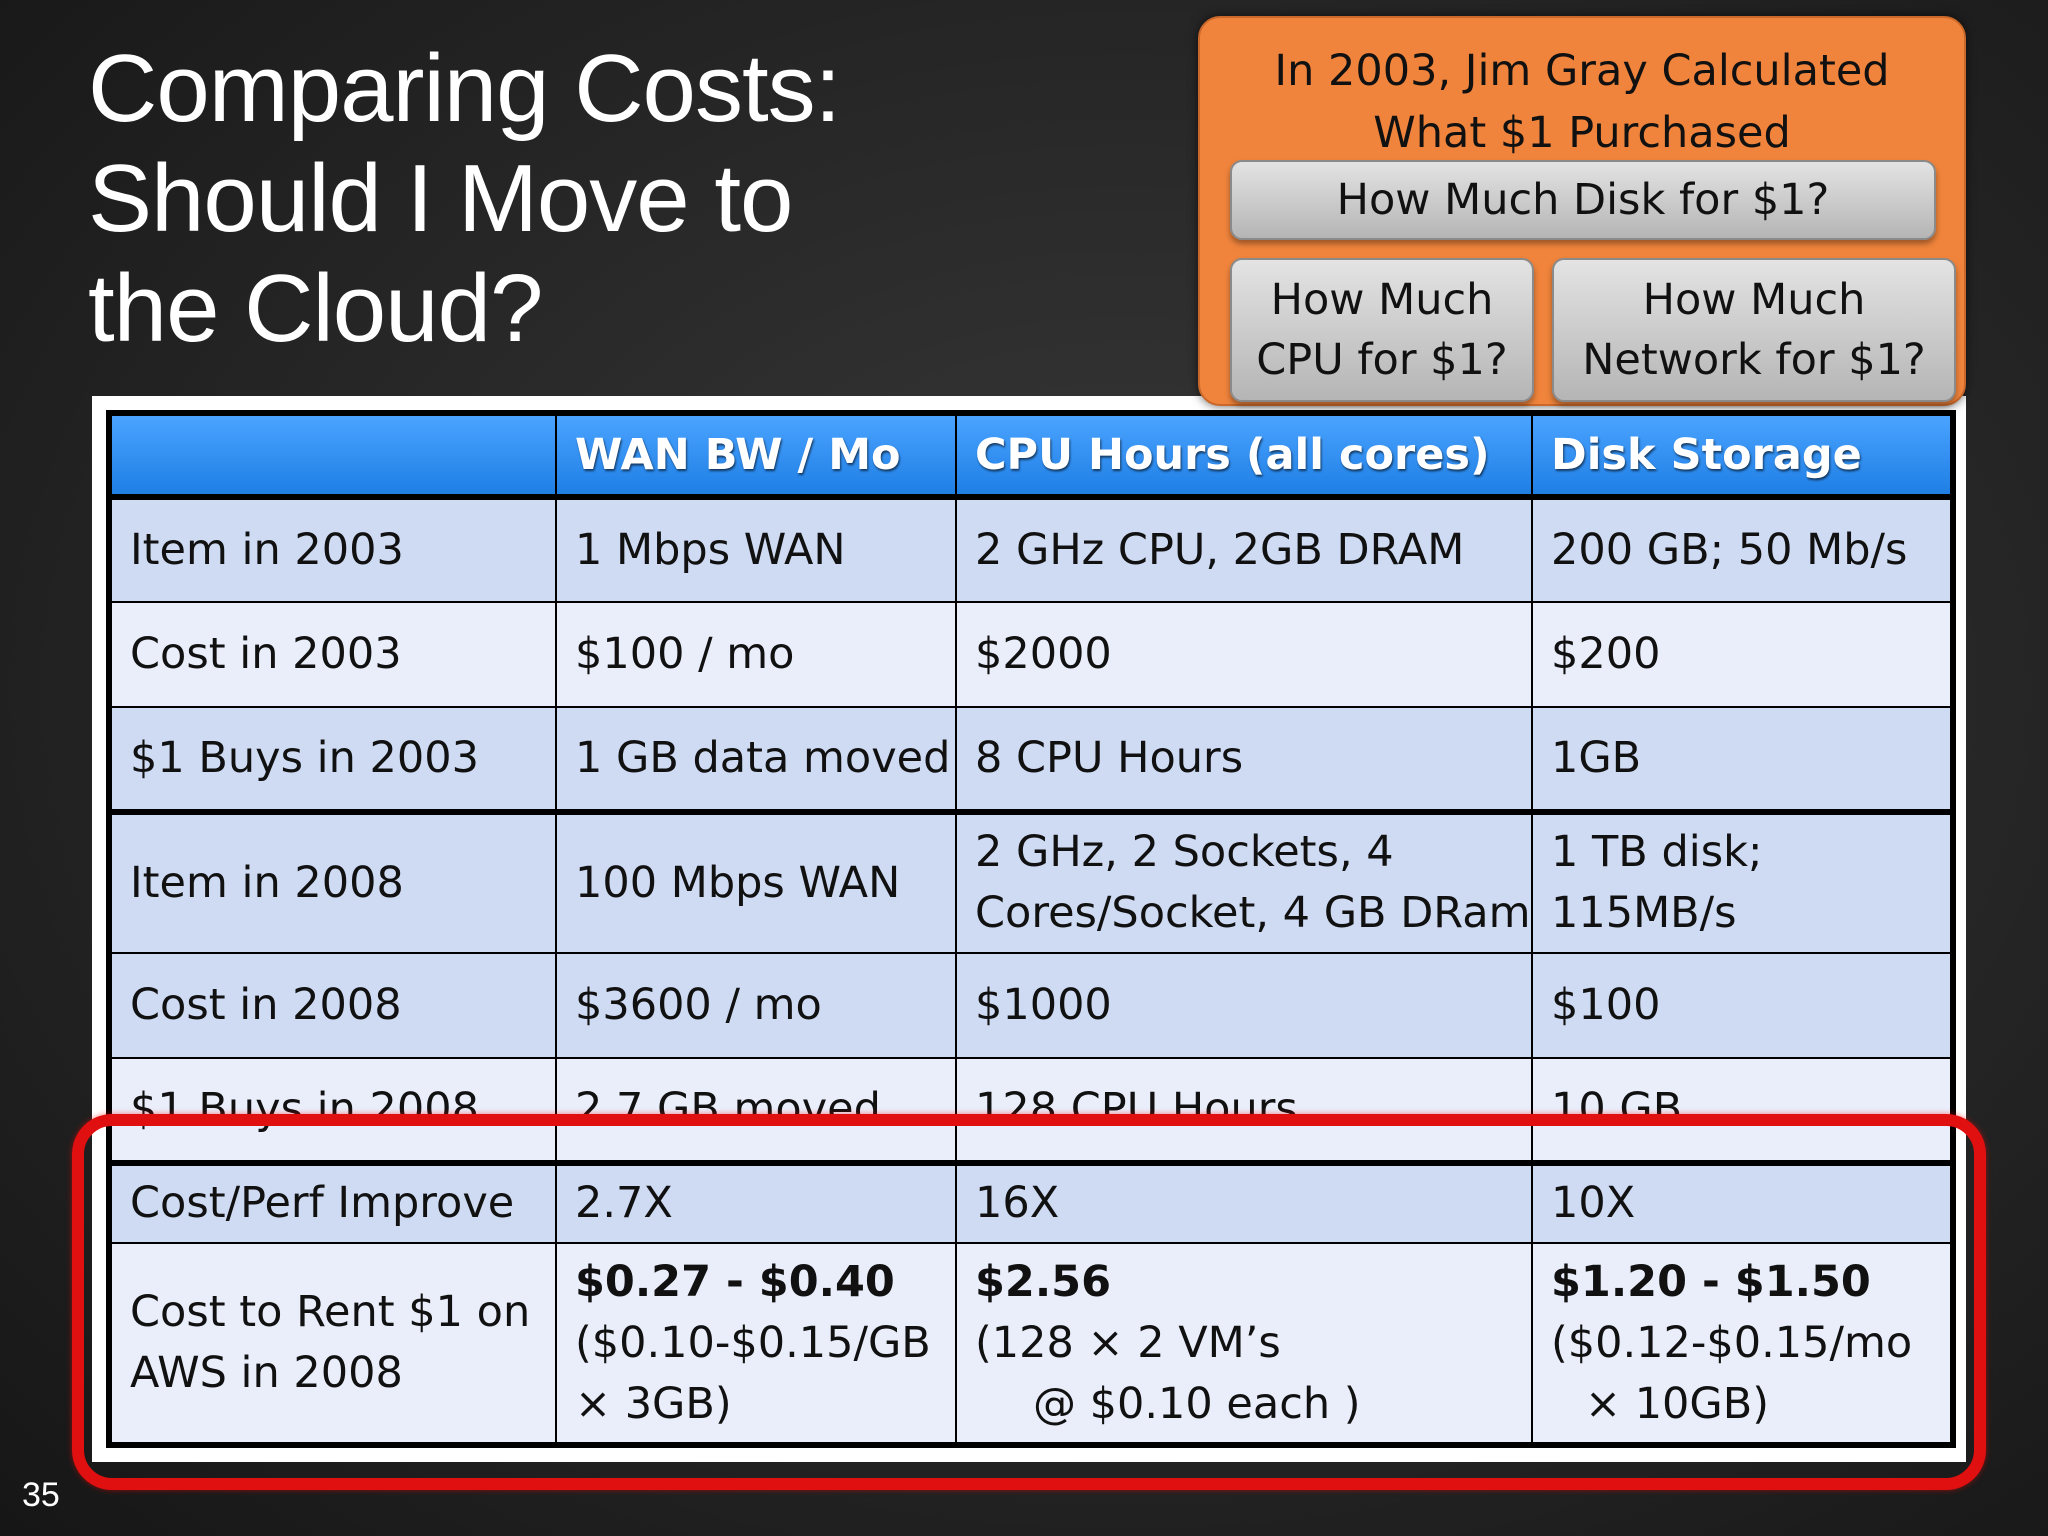  What do you see at coordinates (1244, 759) in the screenshot?
I see `cpu-cell: 8 CPU Hours` at bounding box center [1244, 759].